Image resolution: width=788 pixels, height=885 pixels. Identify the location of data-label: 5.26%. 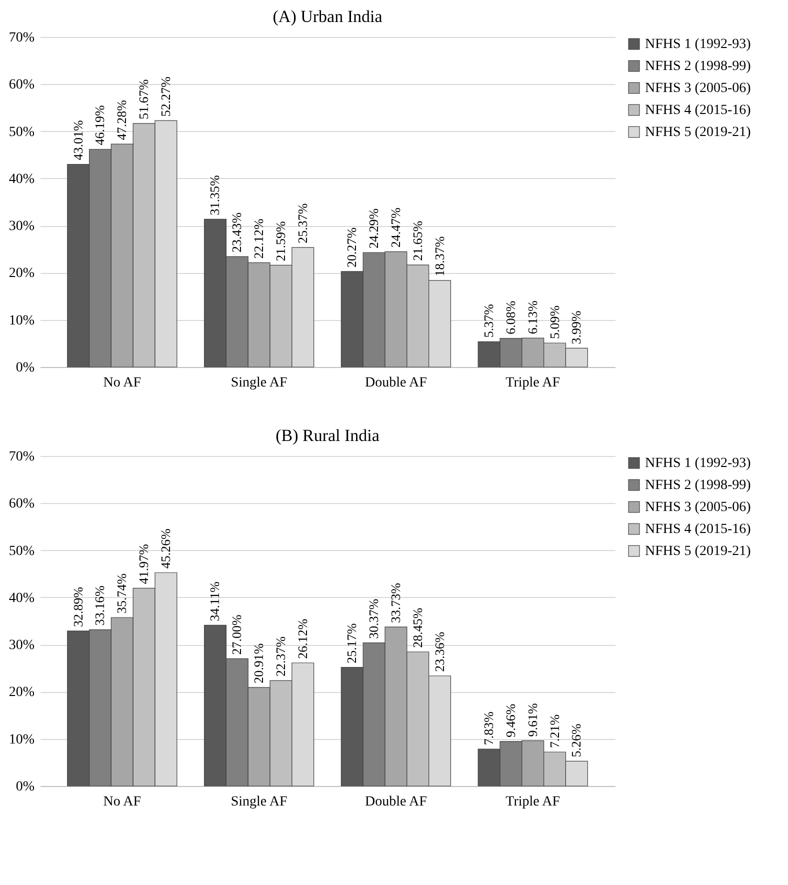
(576, 740).